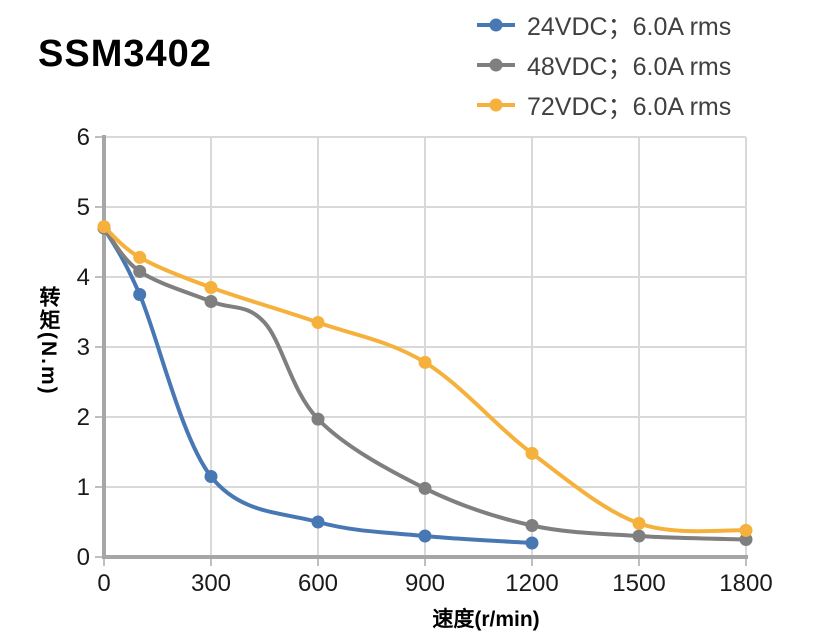 This screenshot has width=831, height=640. Describe the element at coordinates (629, 67) in the screenshot. I see `legend-label-48vdc: 48VDC；6.0A rms` at that location.